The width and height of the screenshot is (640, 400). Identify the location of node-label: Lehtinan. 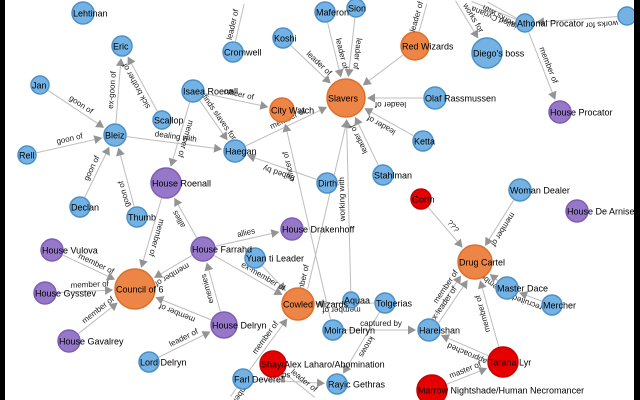
(90, 14).